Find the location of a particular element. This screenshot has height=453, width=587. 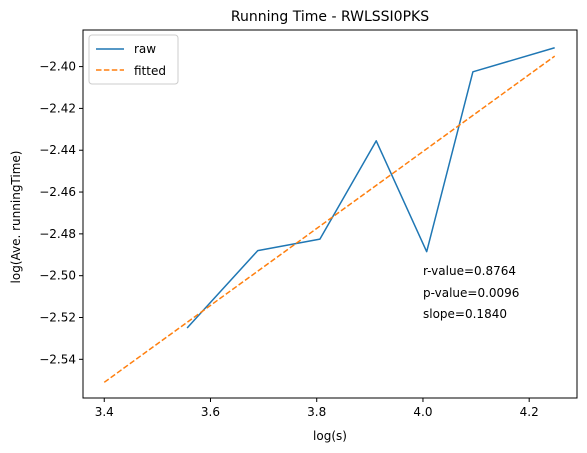

legend-label-fitted: fitted is located at coordinates (150, 71).